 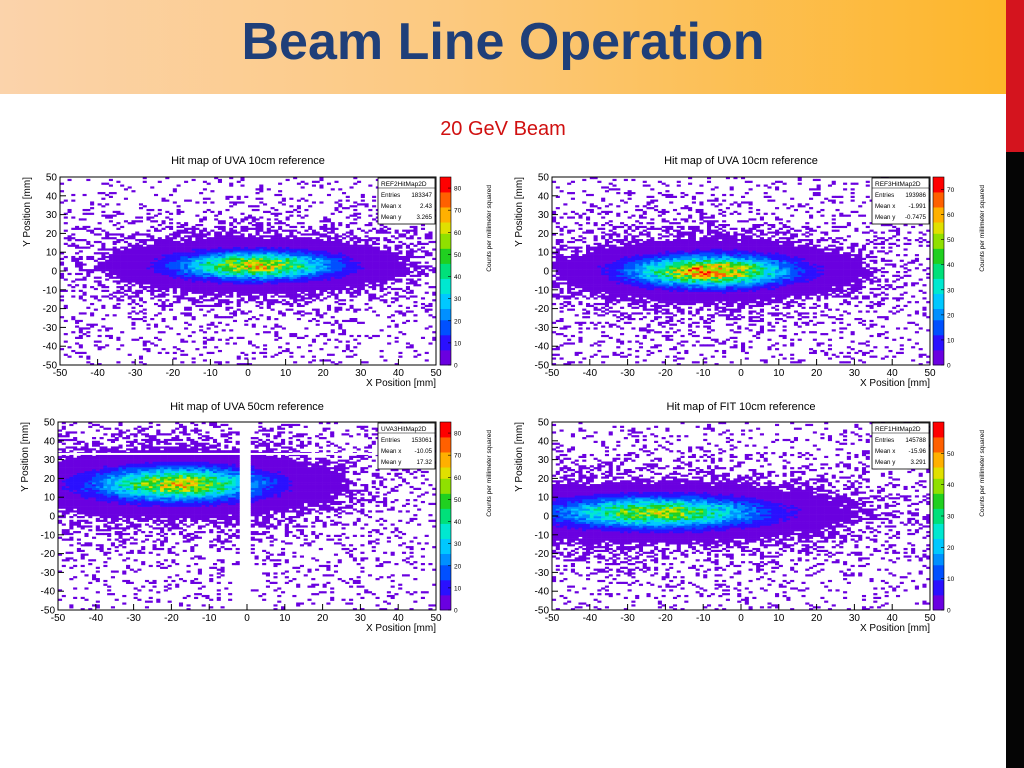 I want to click on stats-value: 193986, so click(x=915, y=195).